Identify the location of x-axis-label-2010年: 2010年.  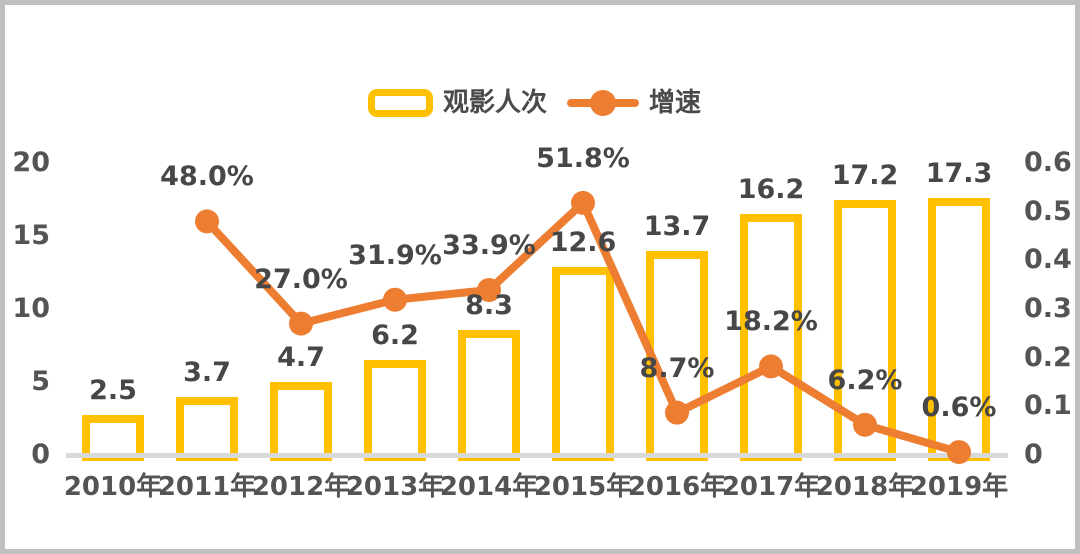
(113, 487).